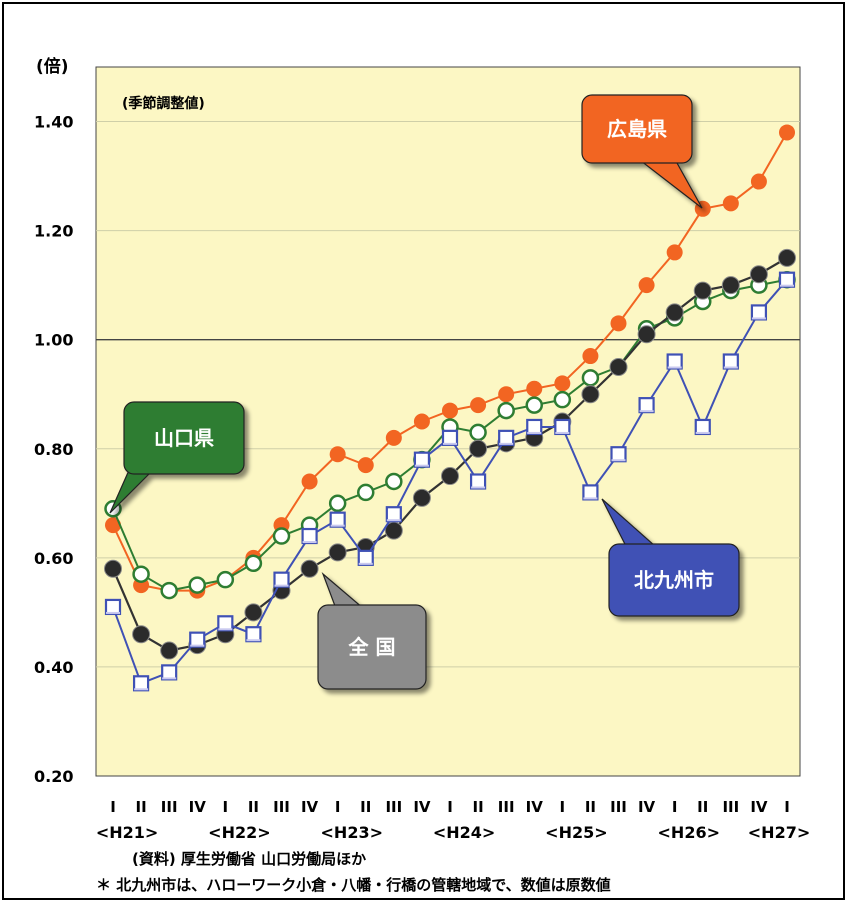 This screenshot has width=849, height=906. I want to click on y-tick-label: 0.20, so click(53, 776).